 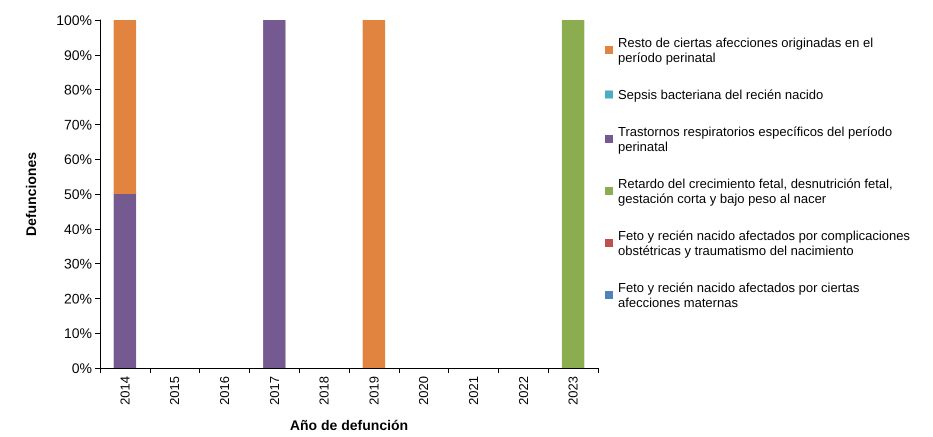 What do you see at coordinates (78, 159) in the screenshot?
I see `y-tick-label: 60%` at bounding box center [78, 159].